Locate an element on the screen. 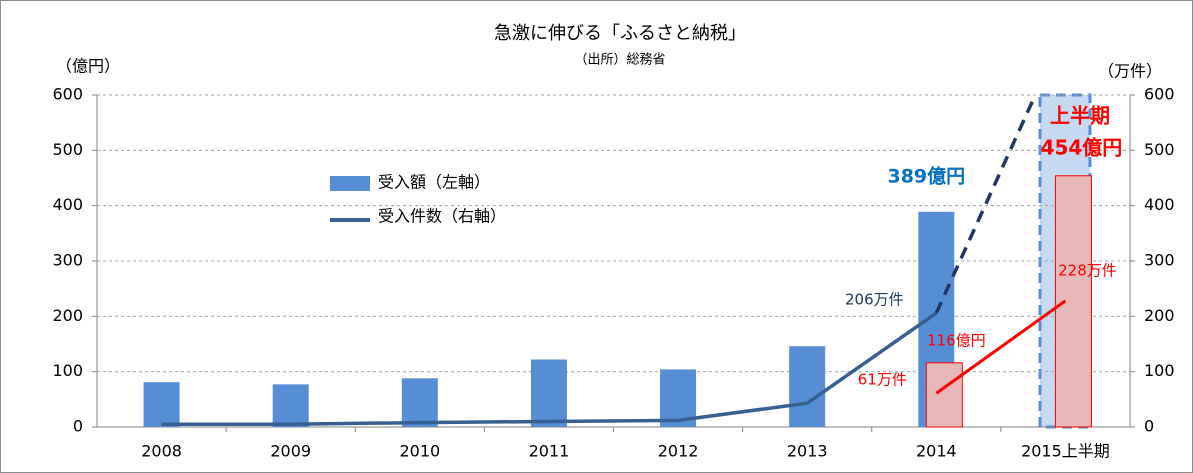 This screenshot has height=473, width=1193. y-tick-label: 400 is located at coordinates (67, 204).